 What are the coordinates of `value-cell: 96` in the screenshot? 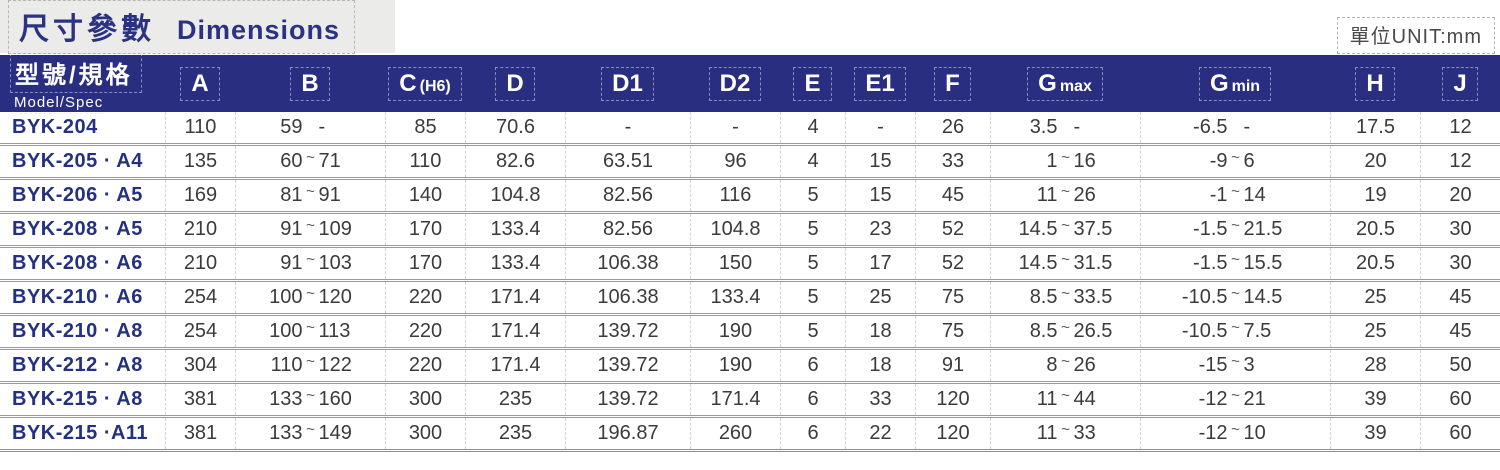 It's located at (735, 161).